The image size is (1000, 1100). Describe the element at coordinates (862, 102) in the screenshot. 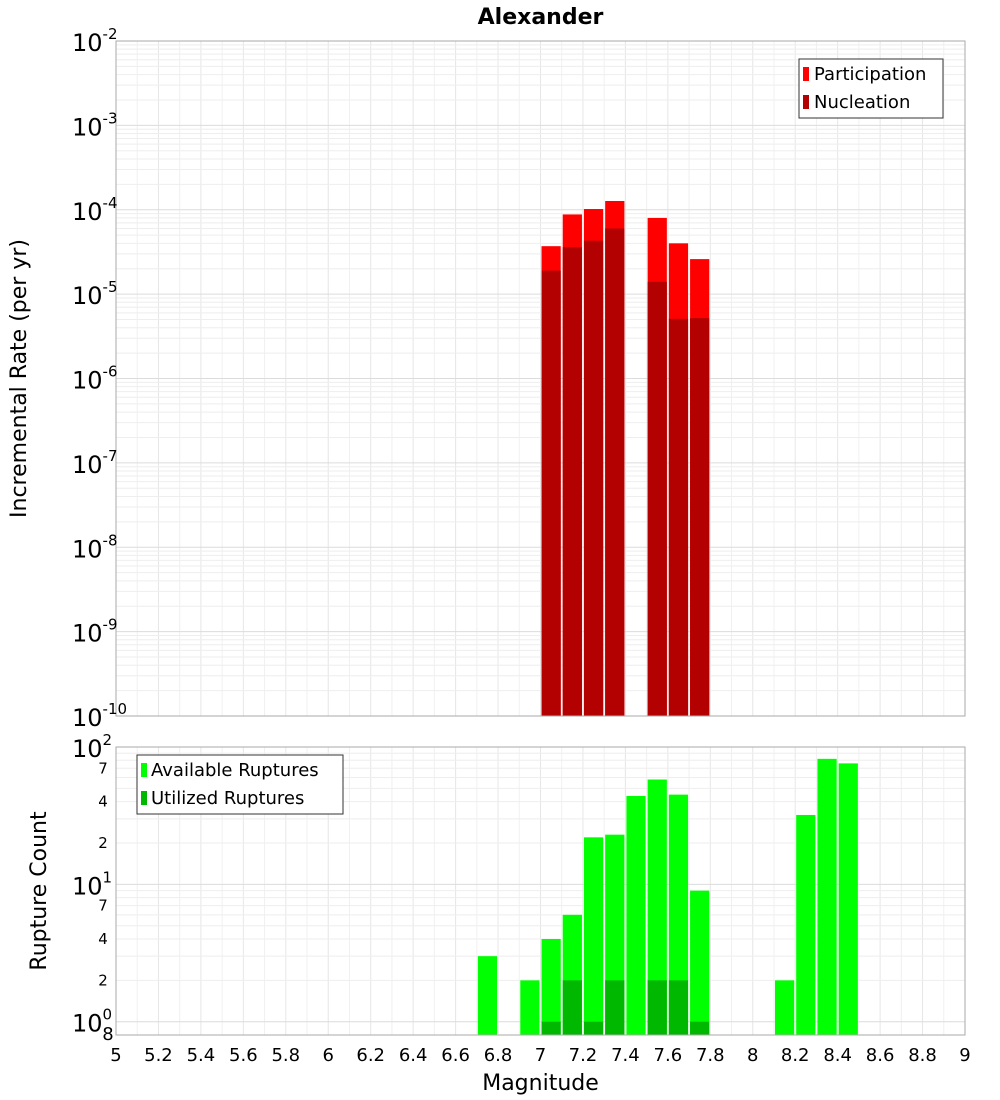

I see `legend-label: Nucleation` at that location.